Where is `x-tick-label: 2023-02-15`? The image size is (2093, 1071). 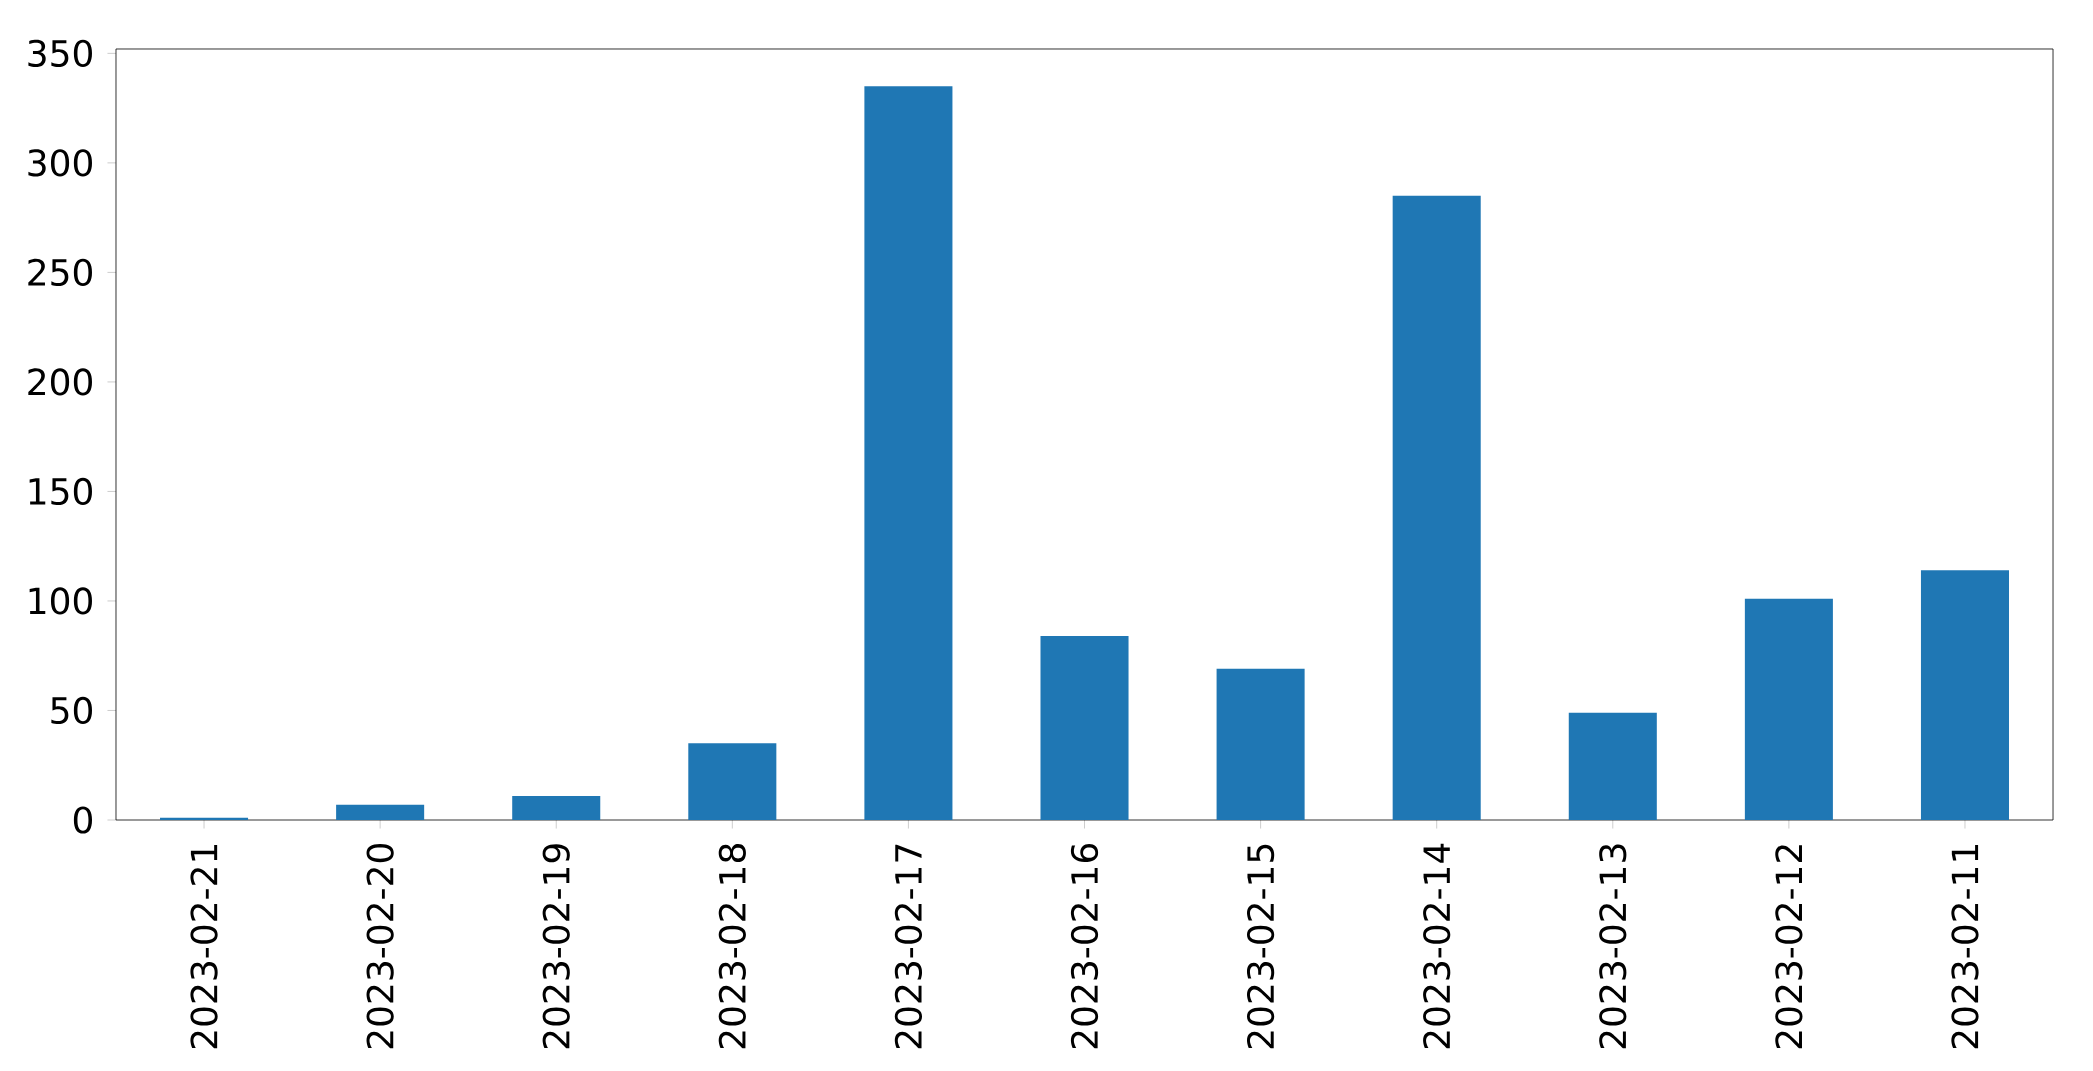 x-tick-label: 2023-02-15 is located at coordinates (1260, 946).